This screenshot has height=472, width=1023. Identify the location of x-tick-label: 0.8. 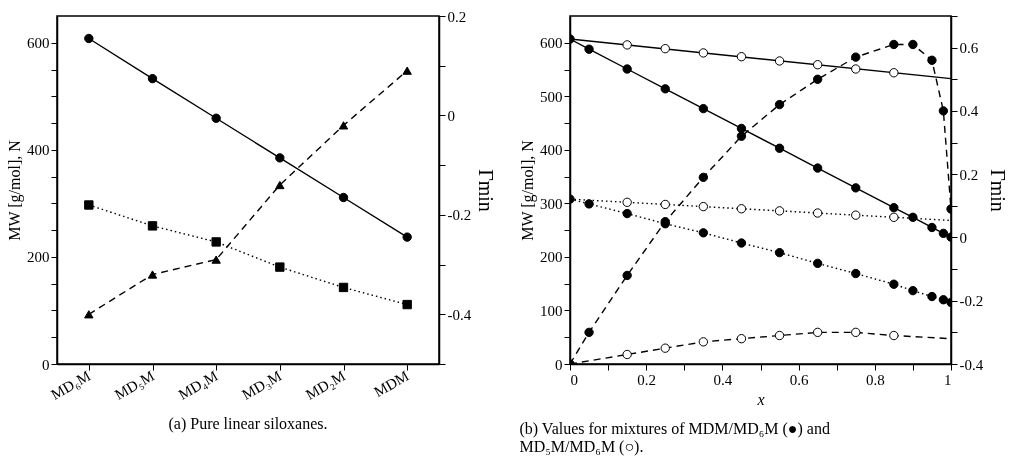
(875, 379).